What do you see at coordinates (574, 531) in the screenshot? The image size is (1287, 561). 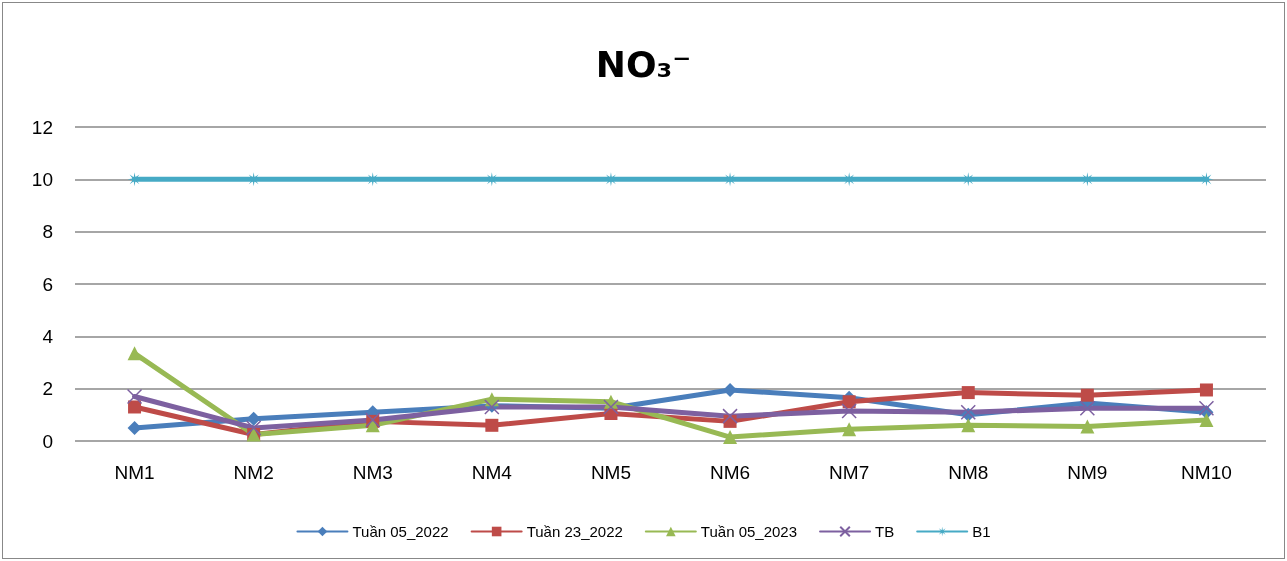 I see `legend-label: Tuần 23_2022` at bounding box center [574, 531].